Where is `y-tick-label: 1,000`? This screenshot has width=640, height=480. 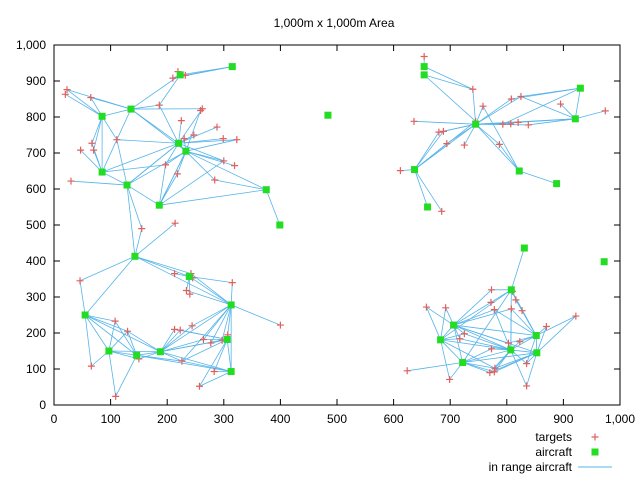
y-tick-label: 1,000 is located at coordinates (31, 45).